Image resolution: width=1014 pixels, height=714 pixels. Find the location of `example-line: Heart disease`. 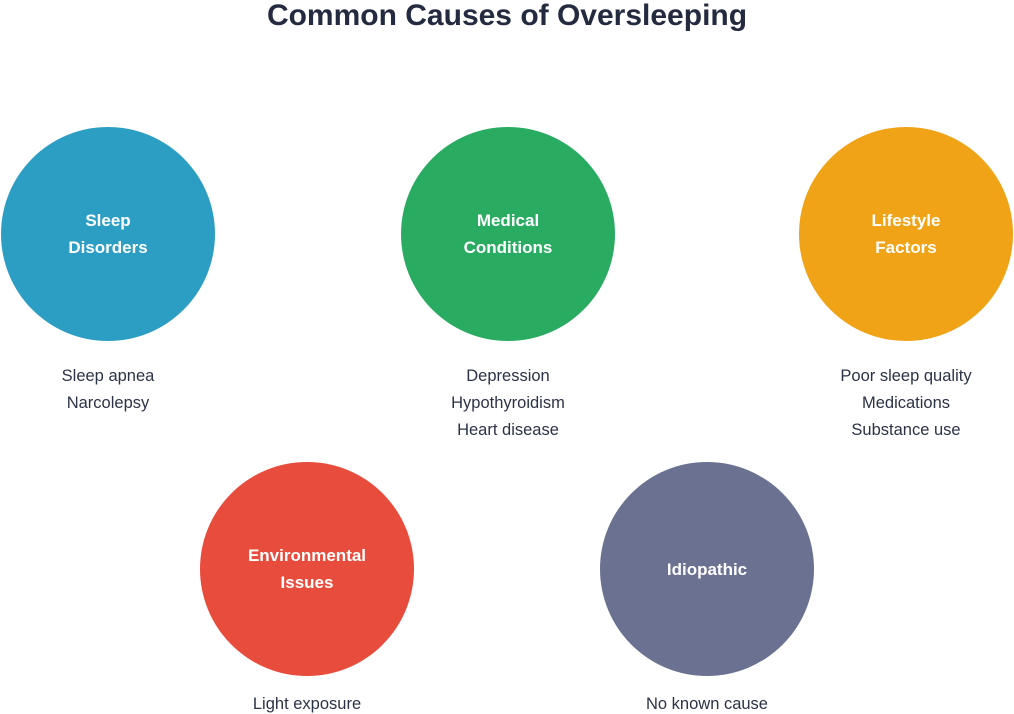

example-line: Heart disease is located at coordinates (508, 430).